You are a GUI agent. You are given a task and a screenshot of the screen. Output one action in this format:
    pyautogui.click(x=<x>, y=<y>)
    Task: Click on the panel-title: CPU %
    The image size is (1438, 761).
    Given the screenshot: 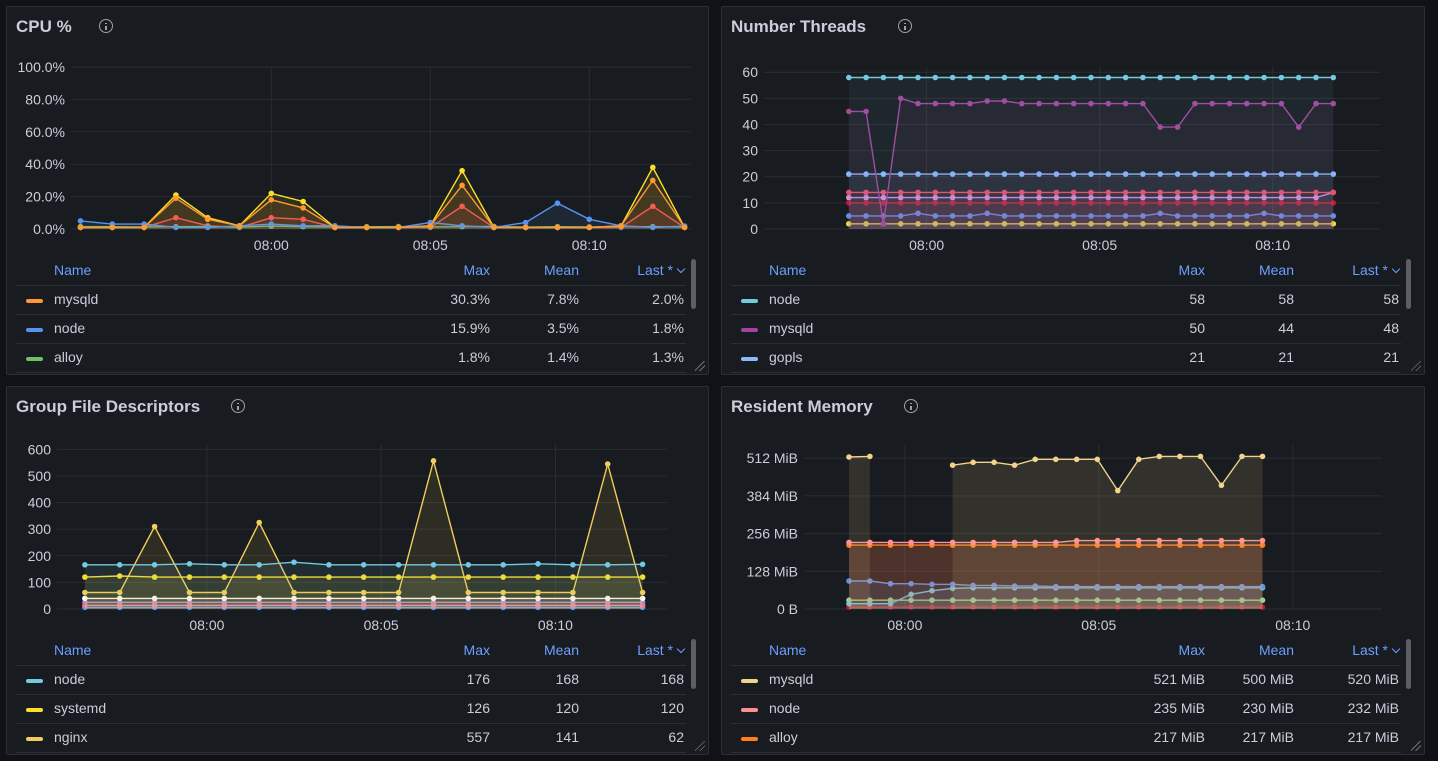 What is the action you would take?
    pyautogui.click(x=44, y=26)
    